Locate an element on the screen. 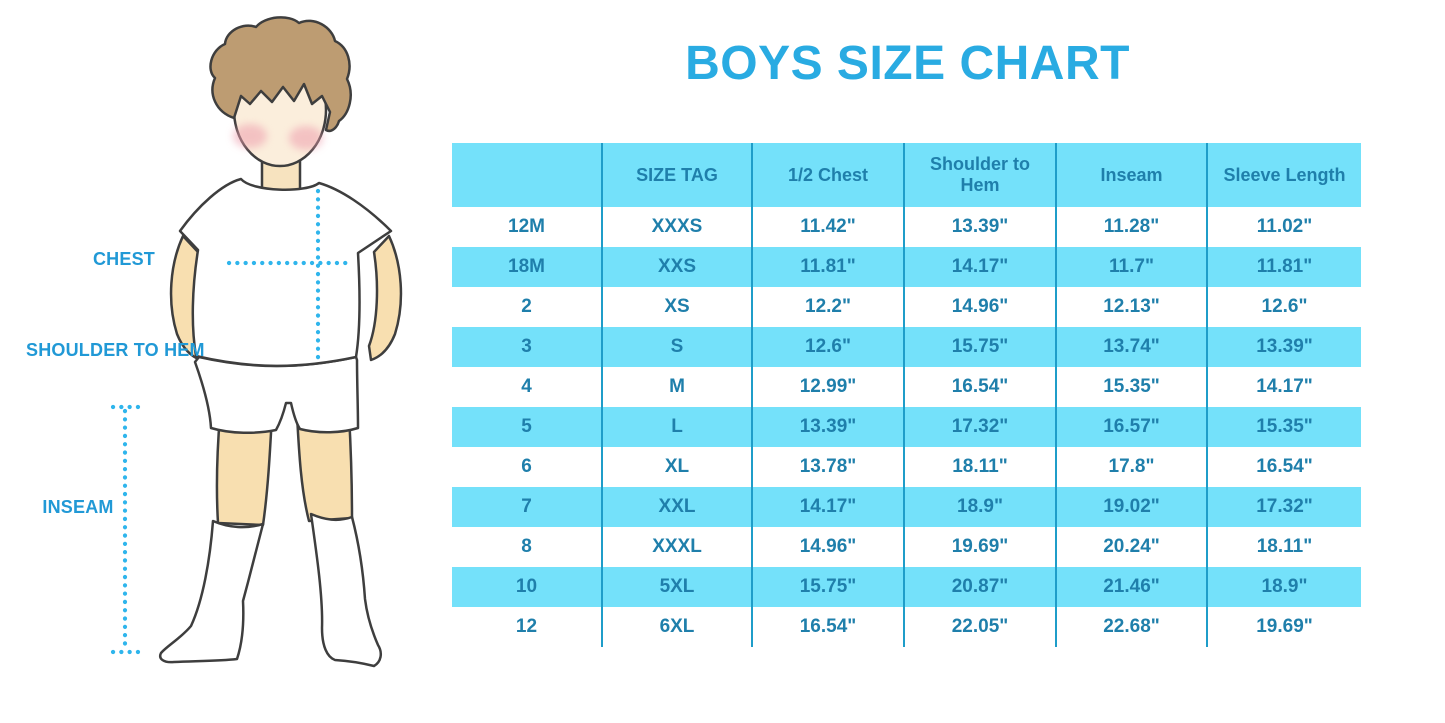  sleeve-cell: 12.6" is located at coordinates (1284, 307).